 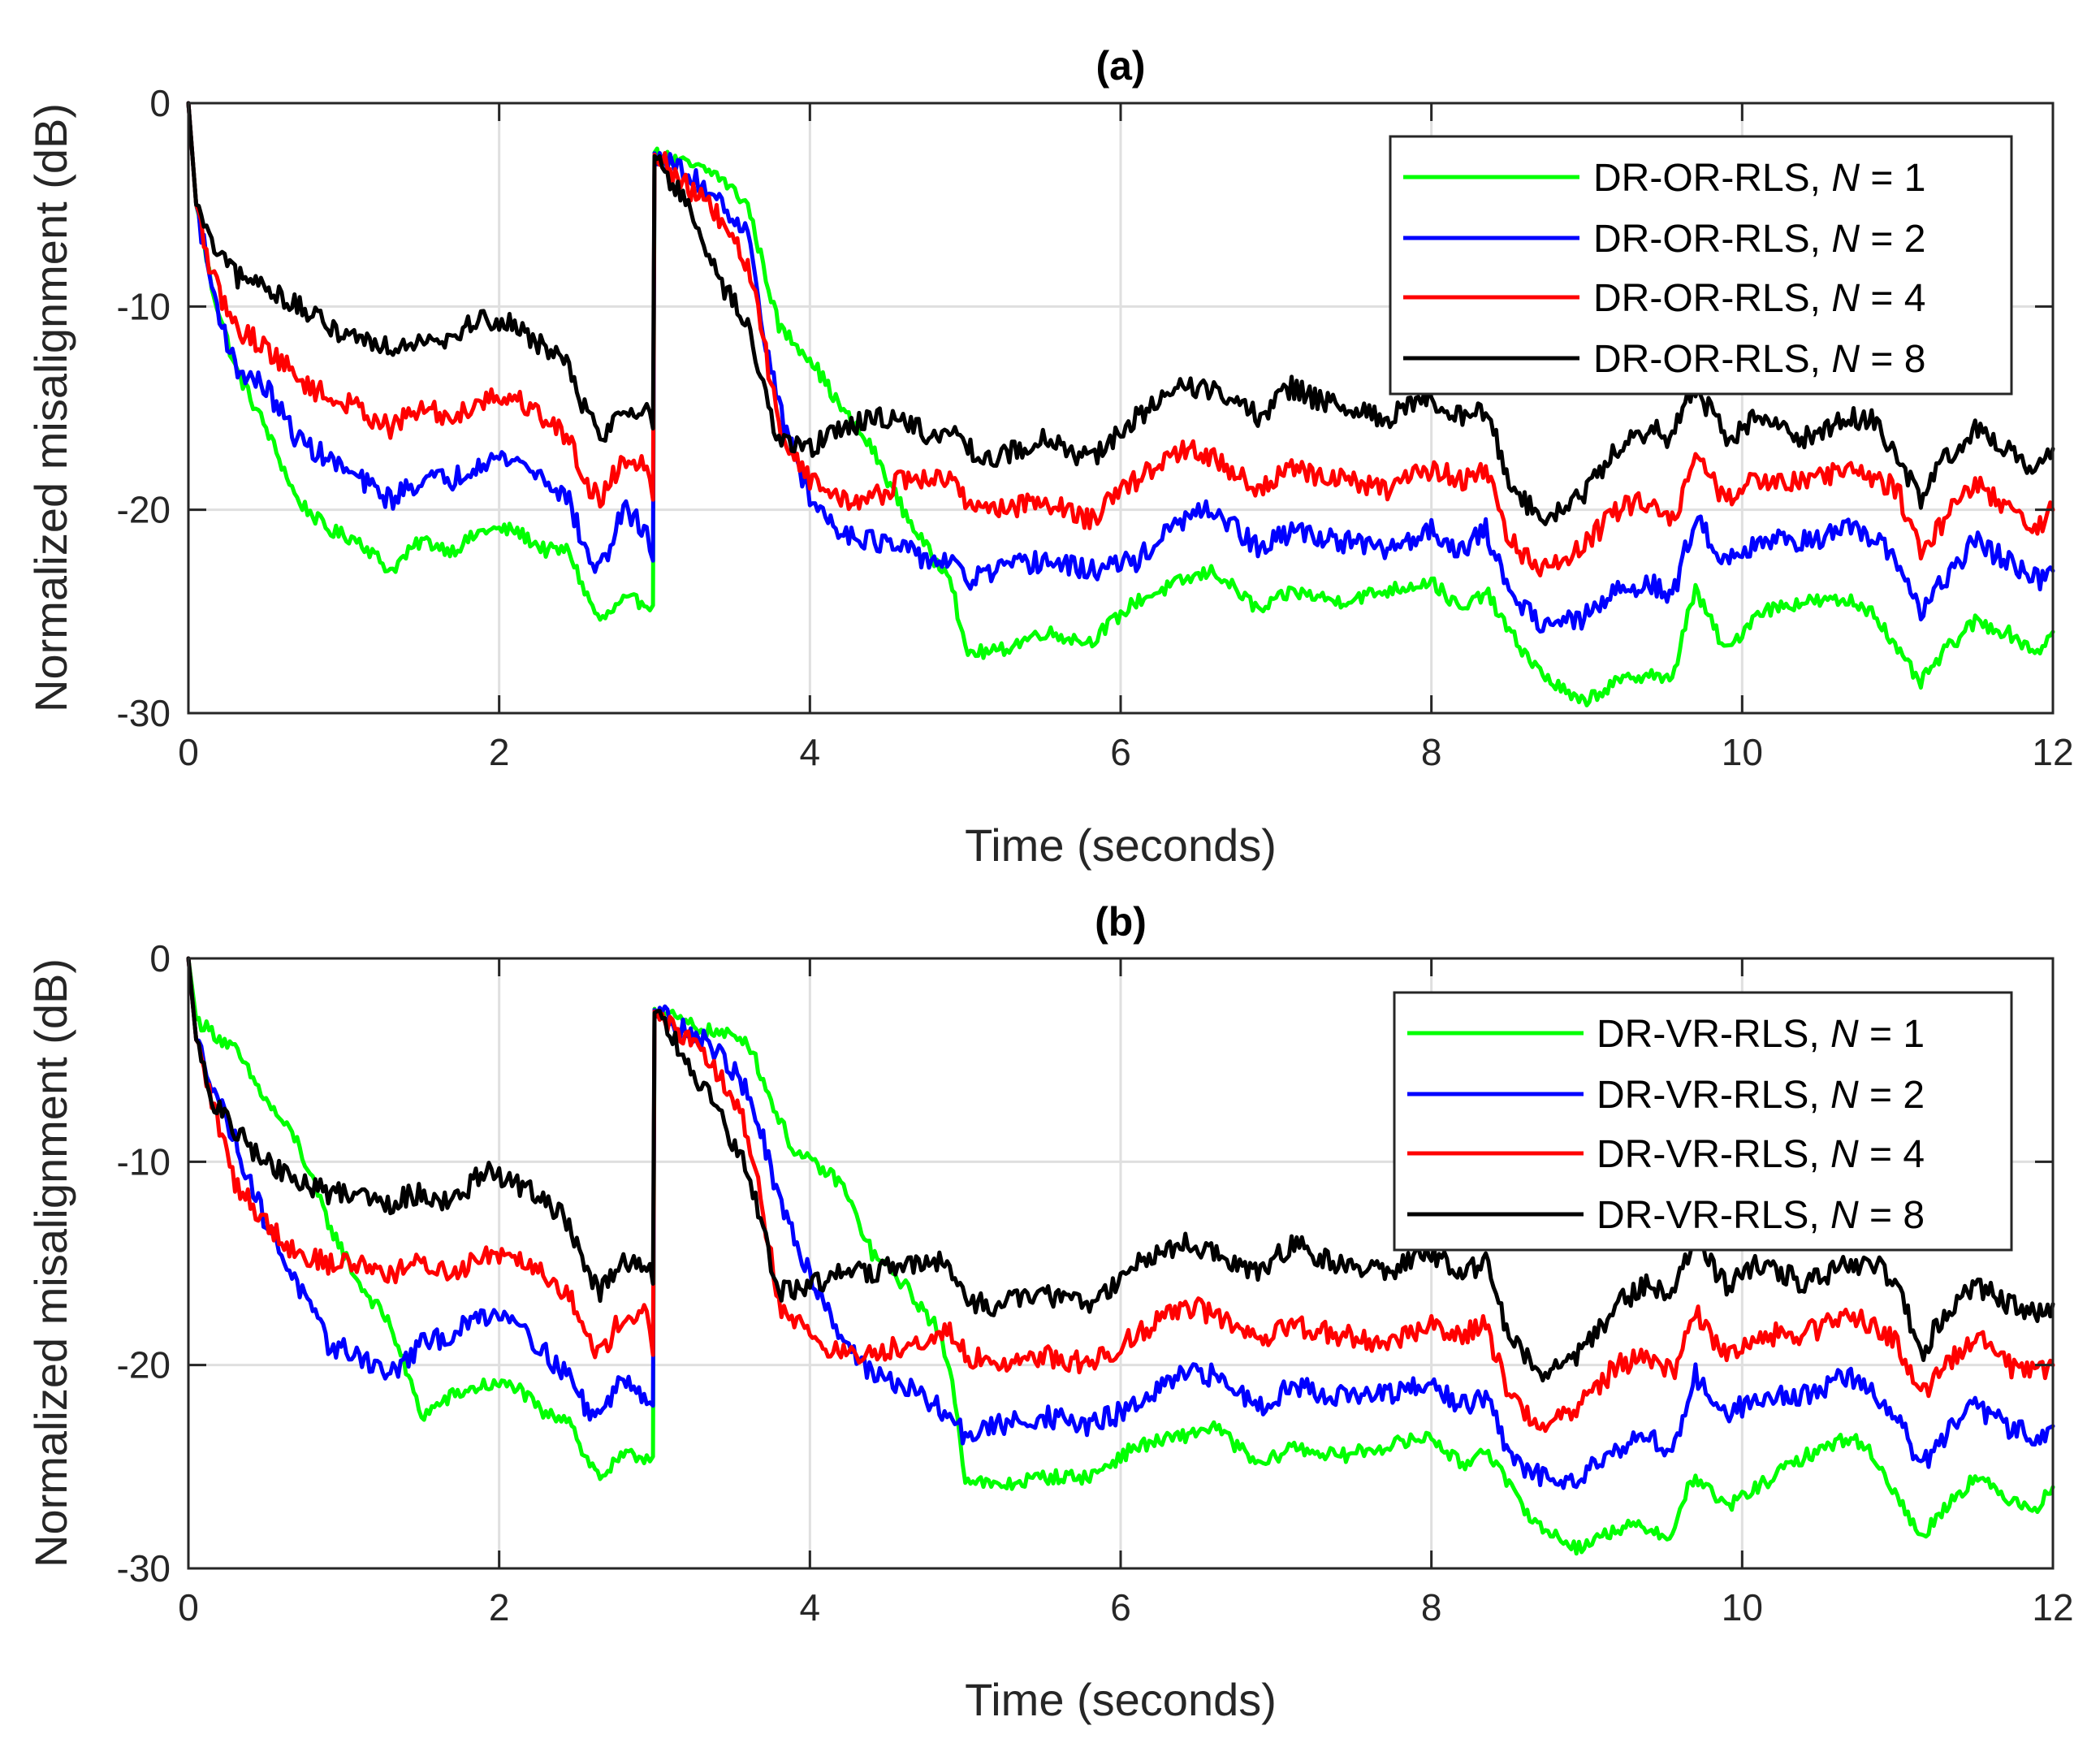 What do you see at coordinates (51, 407) in the screenshot?
I see `y-axis-label-a: Normalized misalignment (dB)` at bounding box center [51, 407].